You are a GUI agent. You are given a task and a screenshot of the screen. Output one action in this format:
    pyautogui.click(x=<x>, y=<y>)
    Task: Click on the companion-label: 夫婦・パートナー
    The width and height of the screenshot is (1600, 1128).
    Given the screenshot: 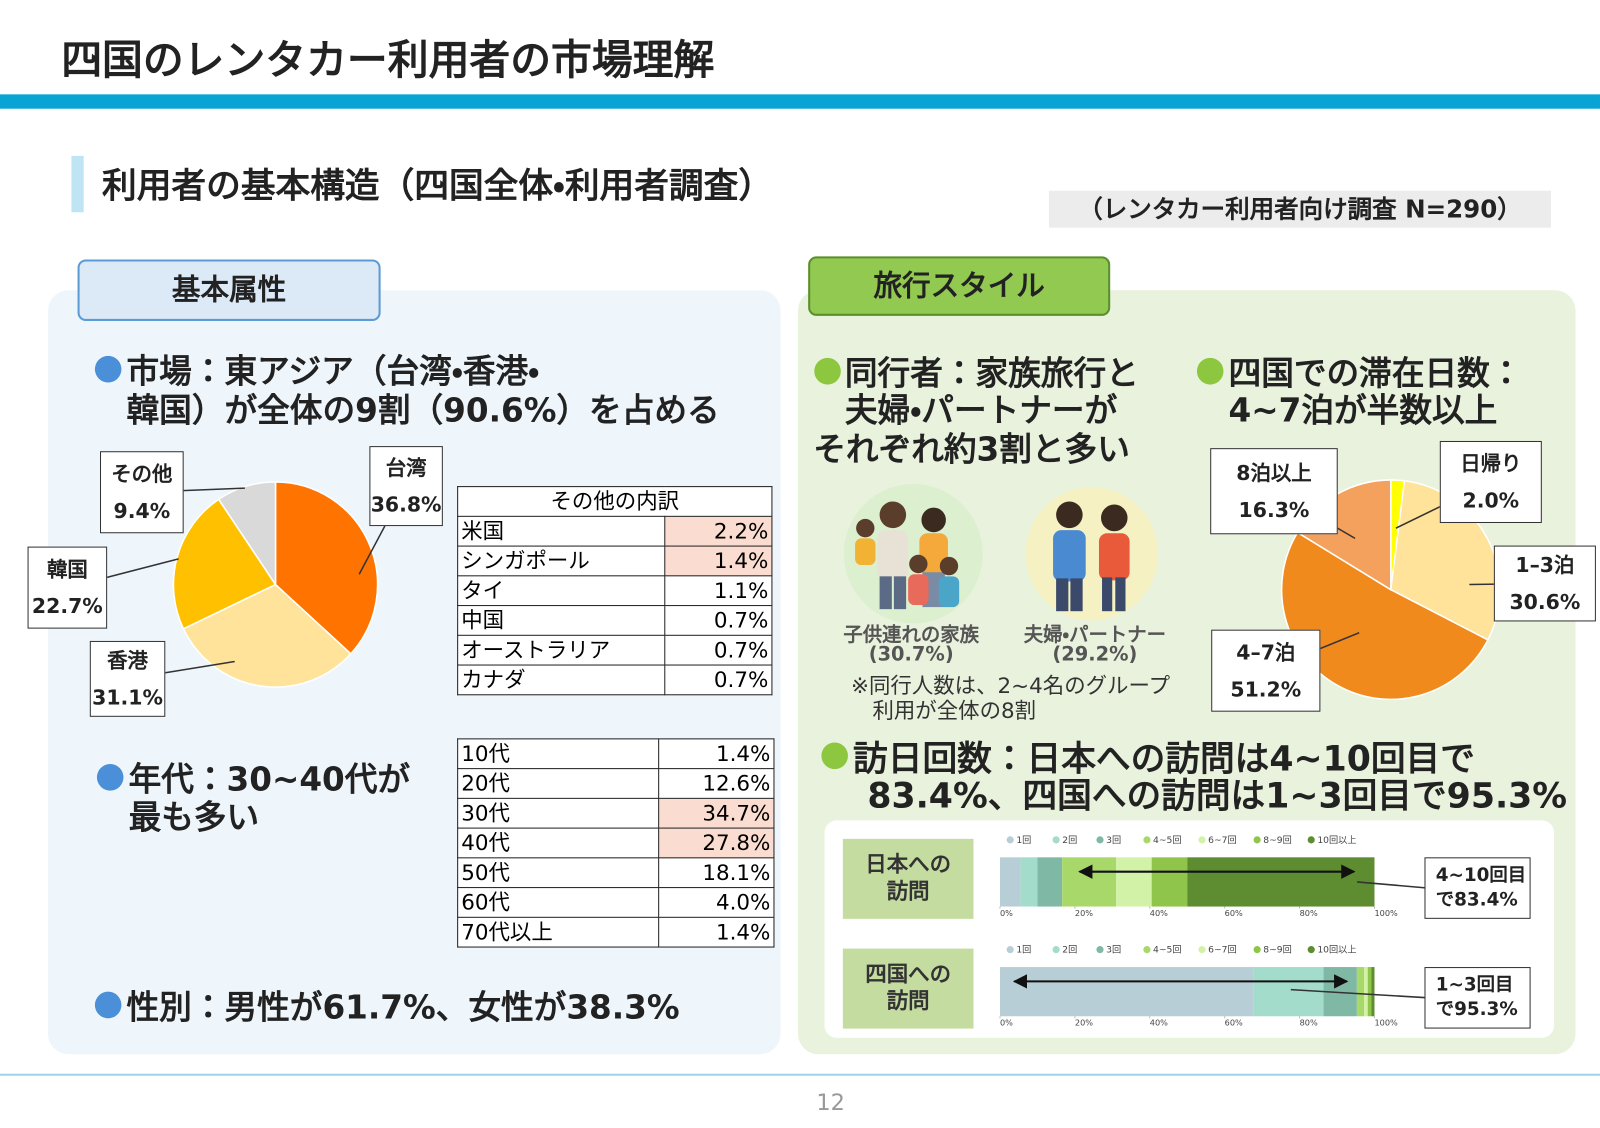 What is the action you would take?
    pyautogui.click(x=1095, y=635)
    